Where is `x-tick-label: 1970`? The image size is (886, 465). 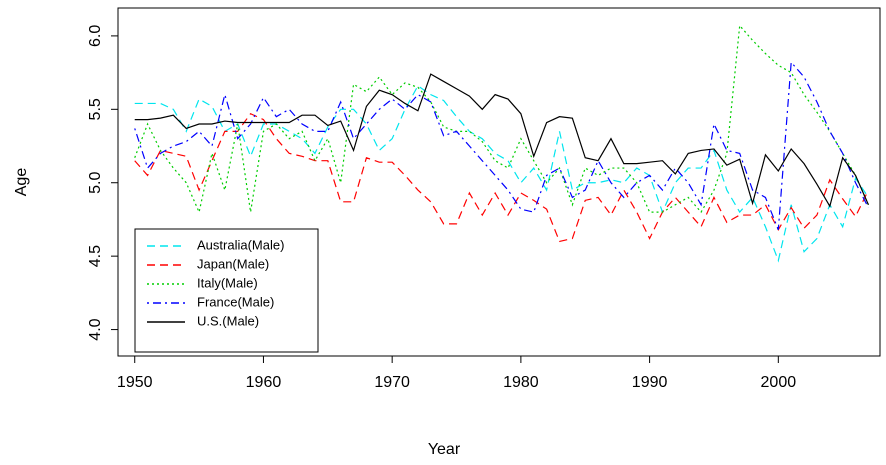 x-tick-label: 1970 is located at coordinates (392, 382).